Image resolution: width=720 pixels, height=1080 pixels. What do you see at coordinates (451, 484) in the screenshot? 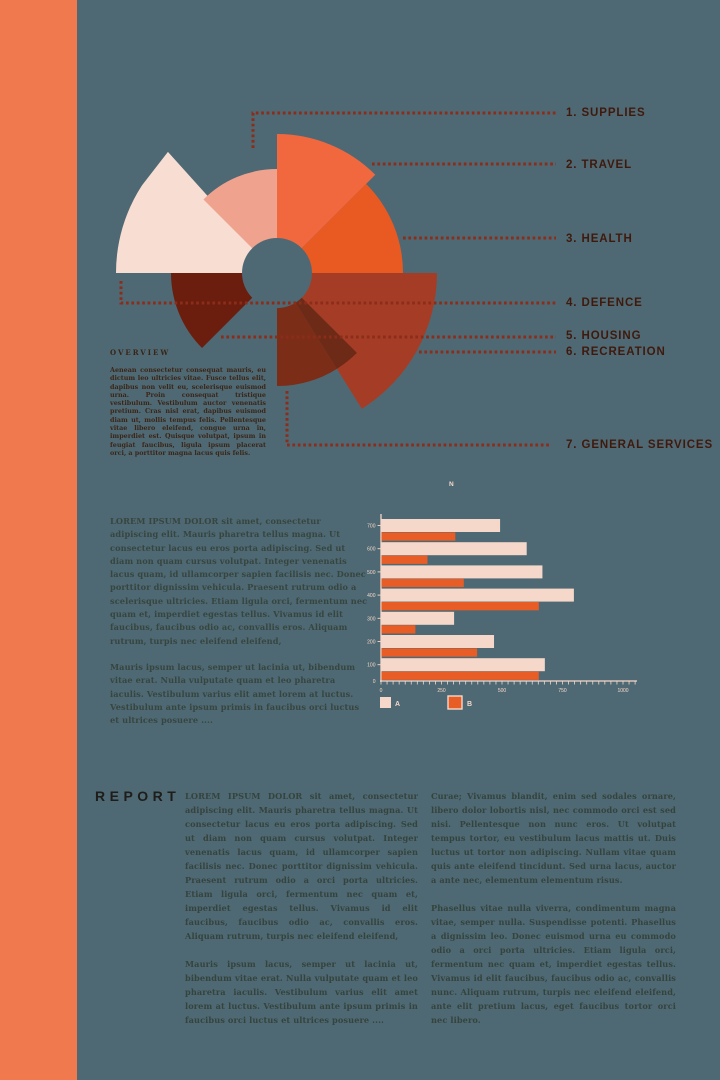
I see `bar-chart-top-label: N` at bounding box center [451, 484].